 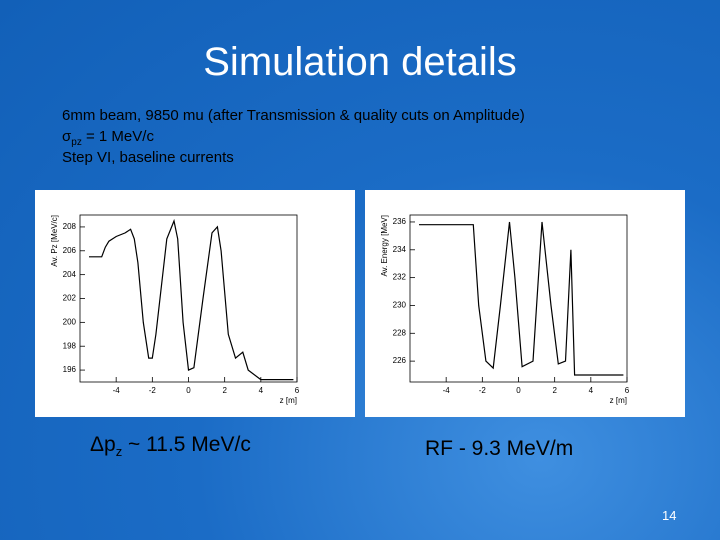 I want to click on caption: Δpz ~ 11.5 MeV/c, so click(x=170, y=446).